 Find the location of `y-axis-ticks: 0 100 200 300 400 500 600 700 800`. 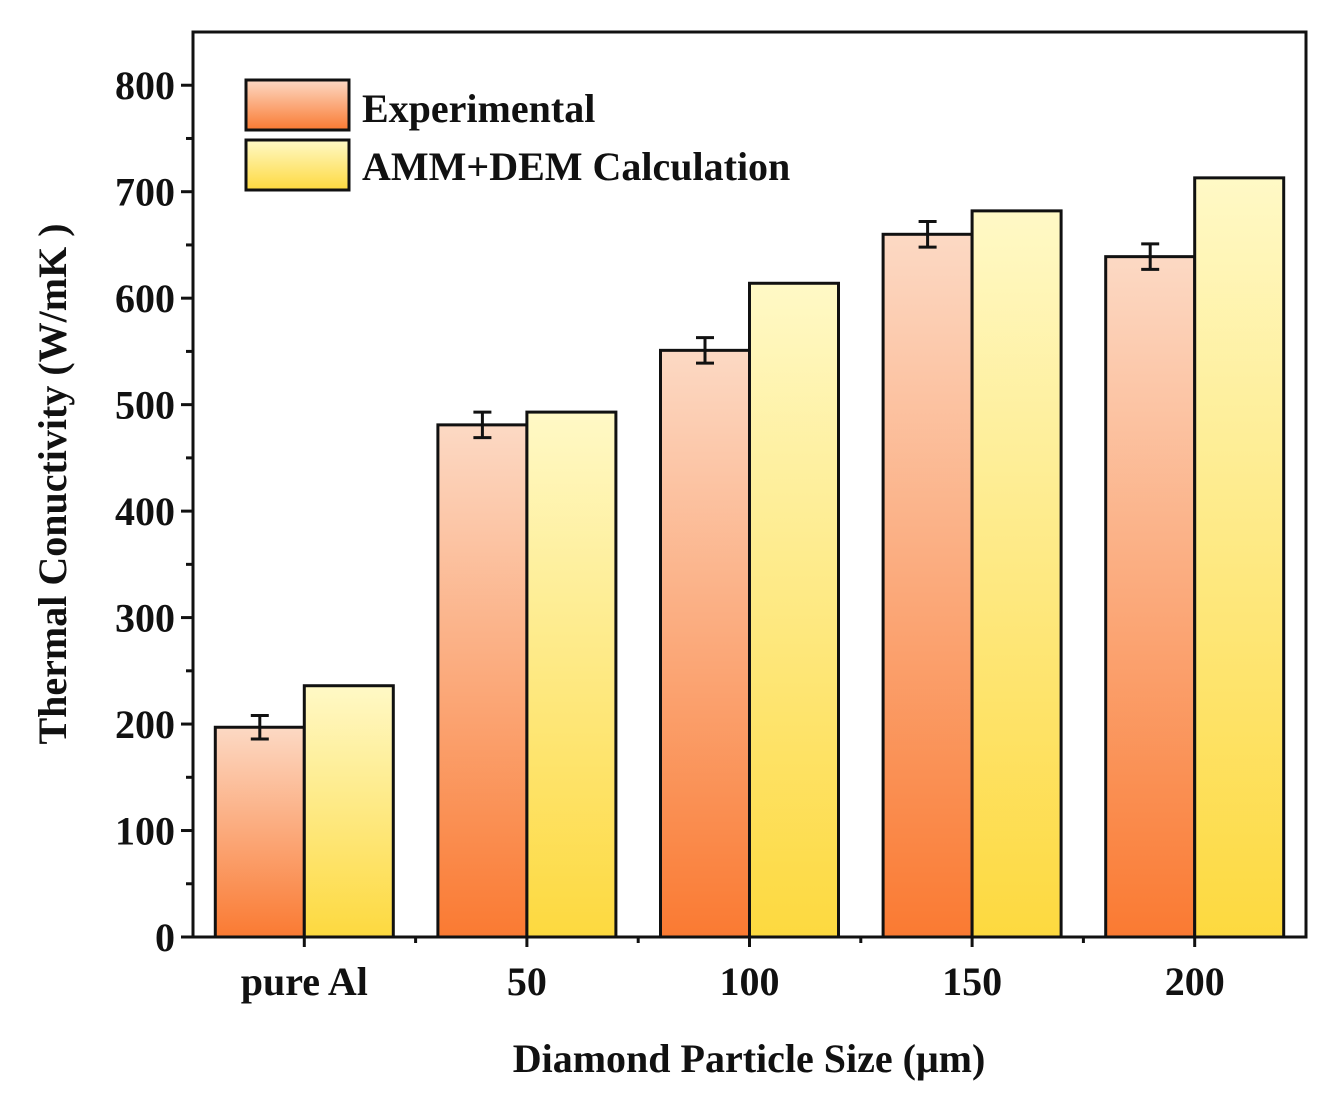

y-axis-ticks: 0 100 200 300 400 500 600 700 800 is located at coordinates (154, 511).